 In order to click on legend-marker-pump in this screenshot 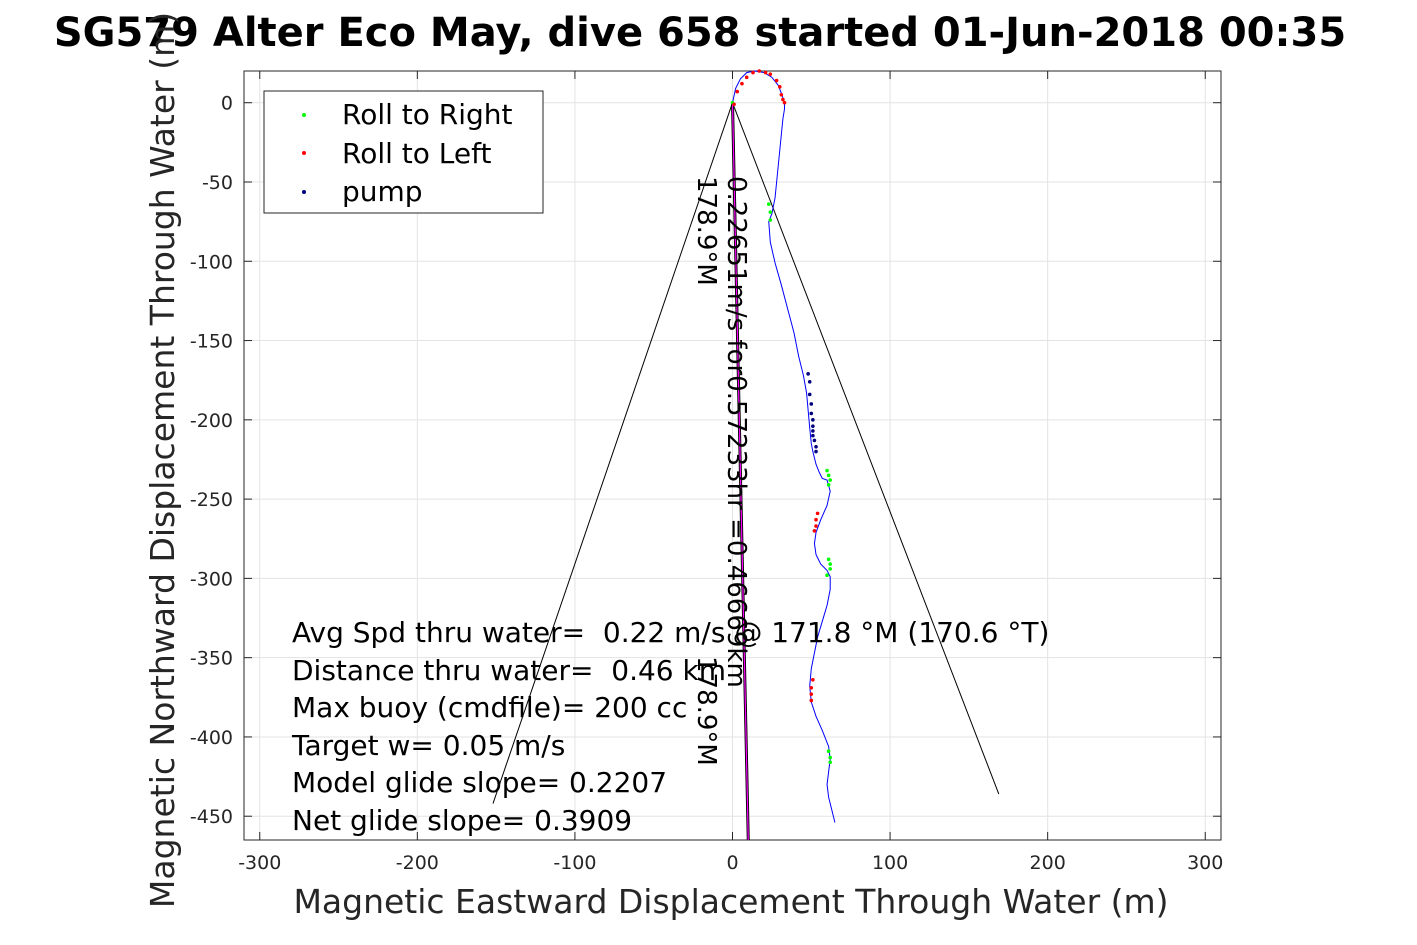, I will do `click(304, 192)`.